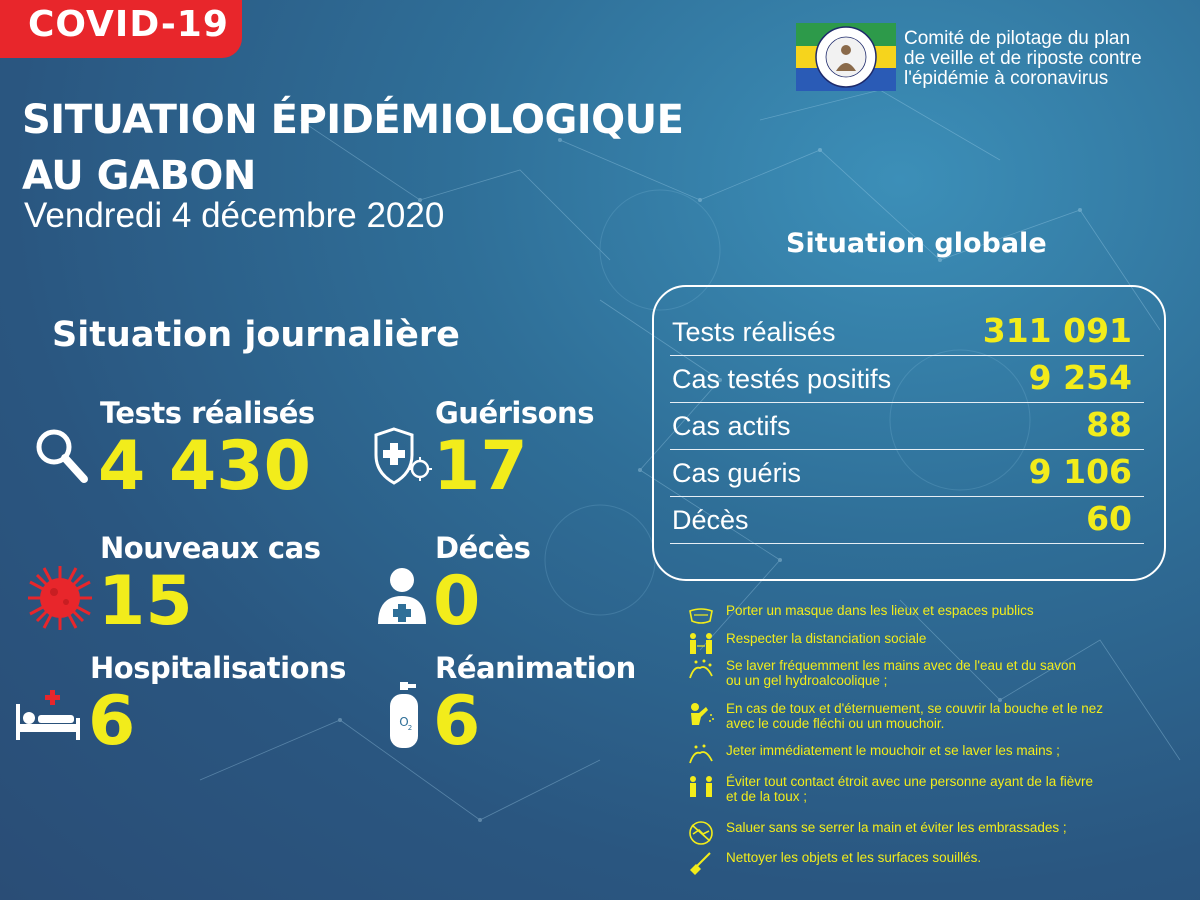 The width and height of the screenshot is (1200, 900). I want to click on page-title-line: SITUATION ÉPIDÉMIOLOGIQUE, so click(353, 120).